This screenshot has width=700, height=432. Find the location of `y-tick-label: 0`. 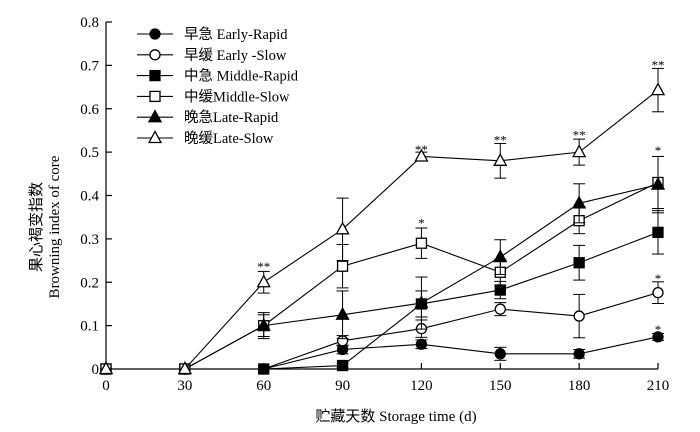

y-tick-label: 0 is located at coordinates (96, 370).